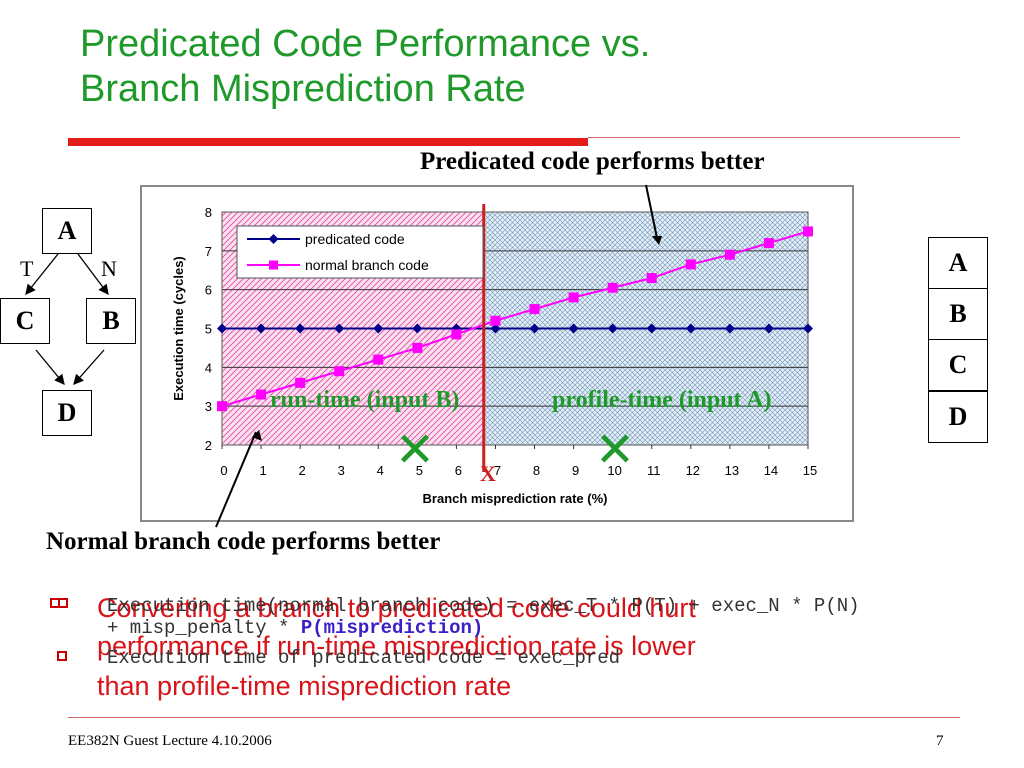 The width and height of the screenshot is (1024, 768). What do you see at coordinates (693, 470) in the screenshot?
I see `x-tick-label: 12` at bounding box center [693, 470].